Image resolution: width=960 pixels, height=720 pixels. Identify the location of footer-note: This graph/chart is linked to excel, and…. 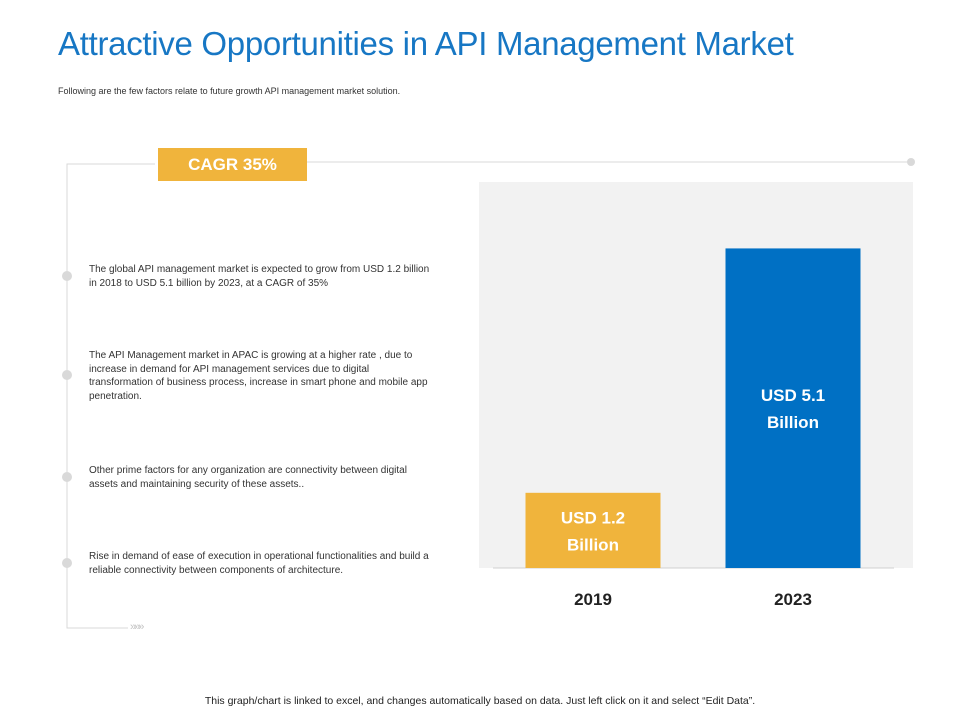
(480, 701).